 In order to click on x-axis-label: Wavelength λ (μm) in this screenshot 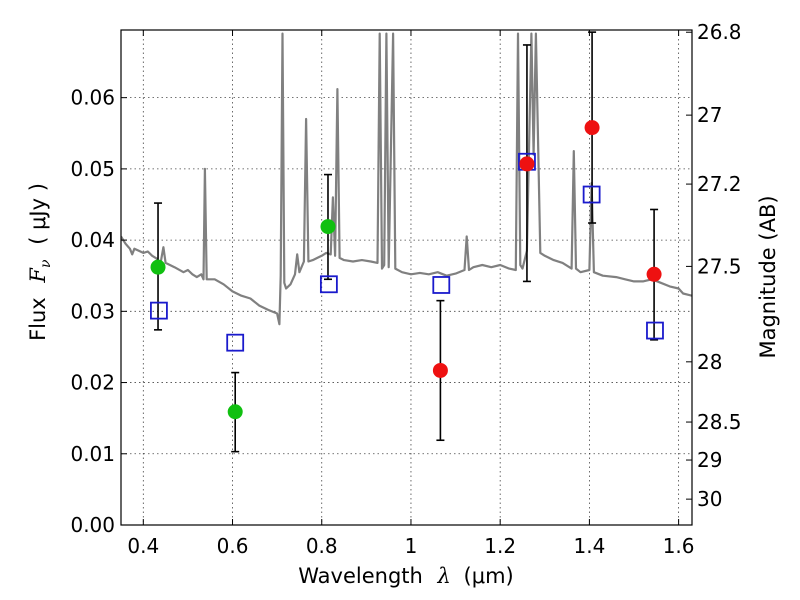, I will do `click(405, 576)`.